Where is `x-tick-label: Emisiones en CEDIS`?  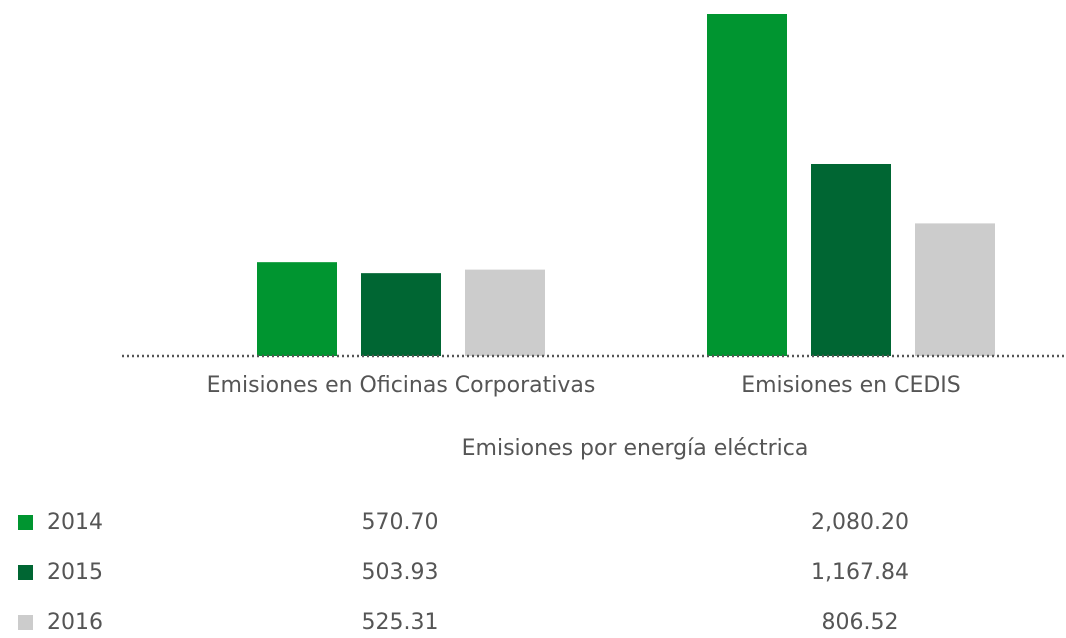 x-tick-label: Emisiones en CEDIS is located at coordinates (851, 385).